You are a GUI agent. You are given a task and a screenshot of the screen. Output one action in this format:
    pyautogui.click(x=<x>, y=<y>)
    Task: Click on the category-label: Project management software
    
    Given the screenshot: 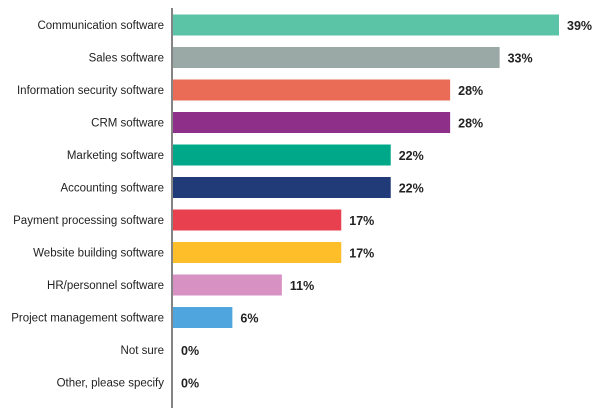 What is the action you would take?
    pyautogui.click(x=87, y=319)
    